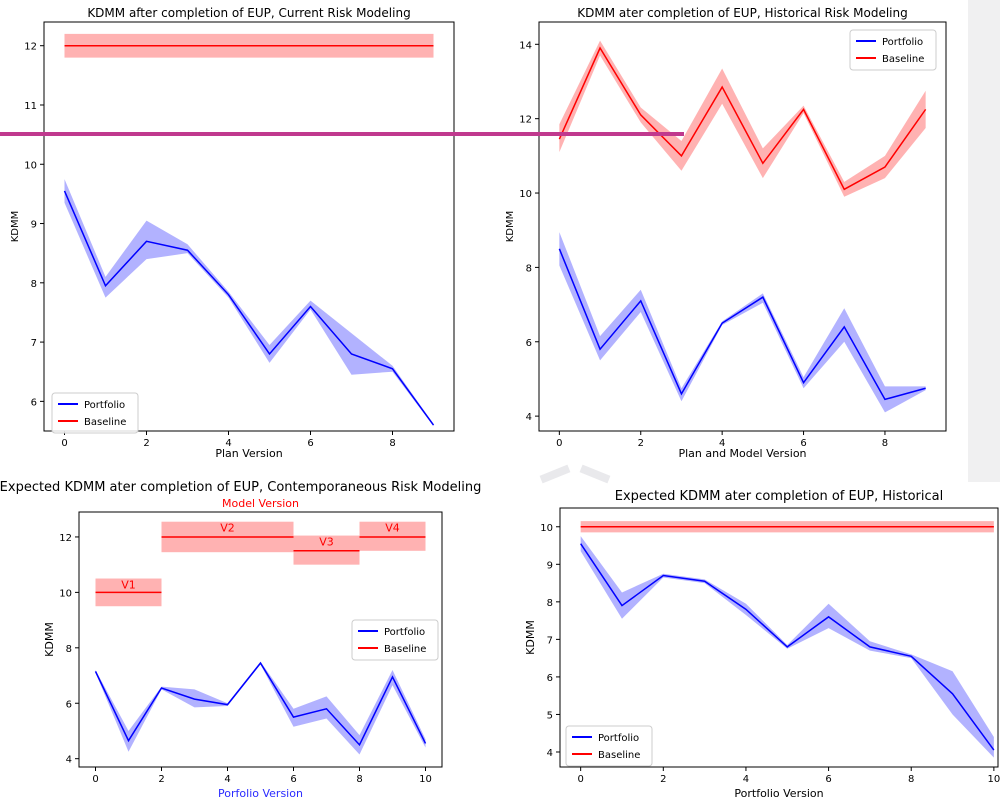 This screenshot has width=1000, height=812. I want to click on x-axis-label: Porfolio Version, so click(260, 793).